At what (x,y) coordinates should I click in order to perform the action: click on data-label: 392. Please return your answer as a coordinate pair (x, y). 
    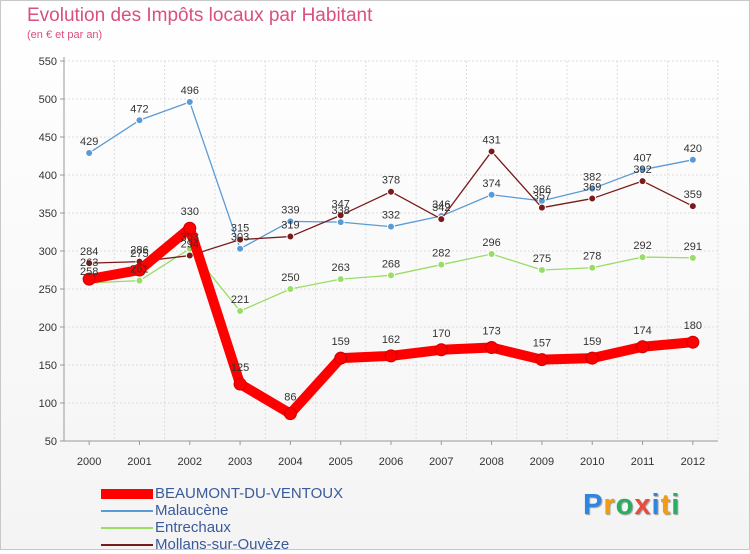
    Looking at the image, I should click on (642, 170).